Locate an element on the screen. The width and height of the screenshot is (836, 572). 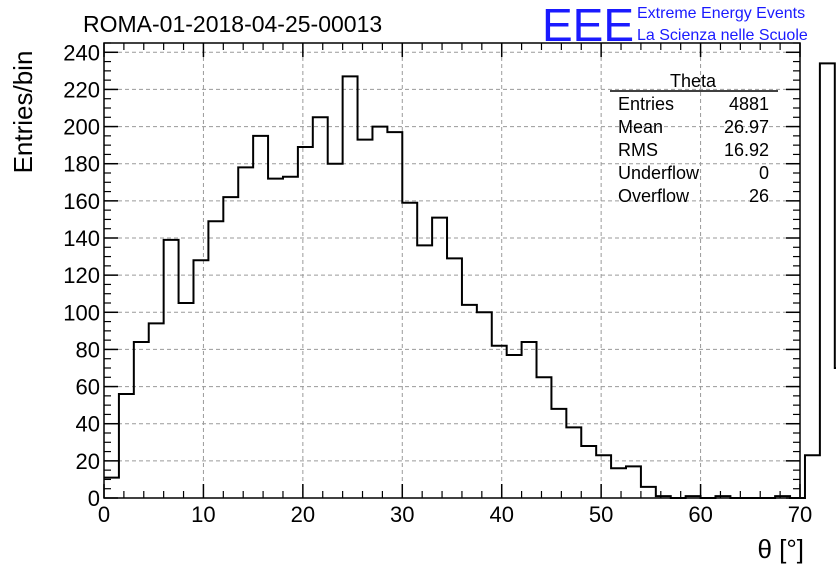
eee-logo-line2: La Scienza nelle Scuole is located at coordinates (722, 35).